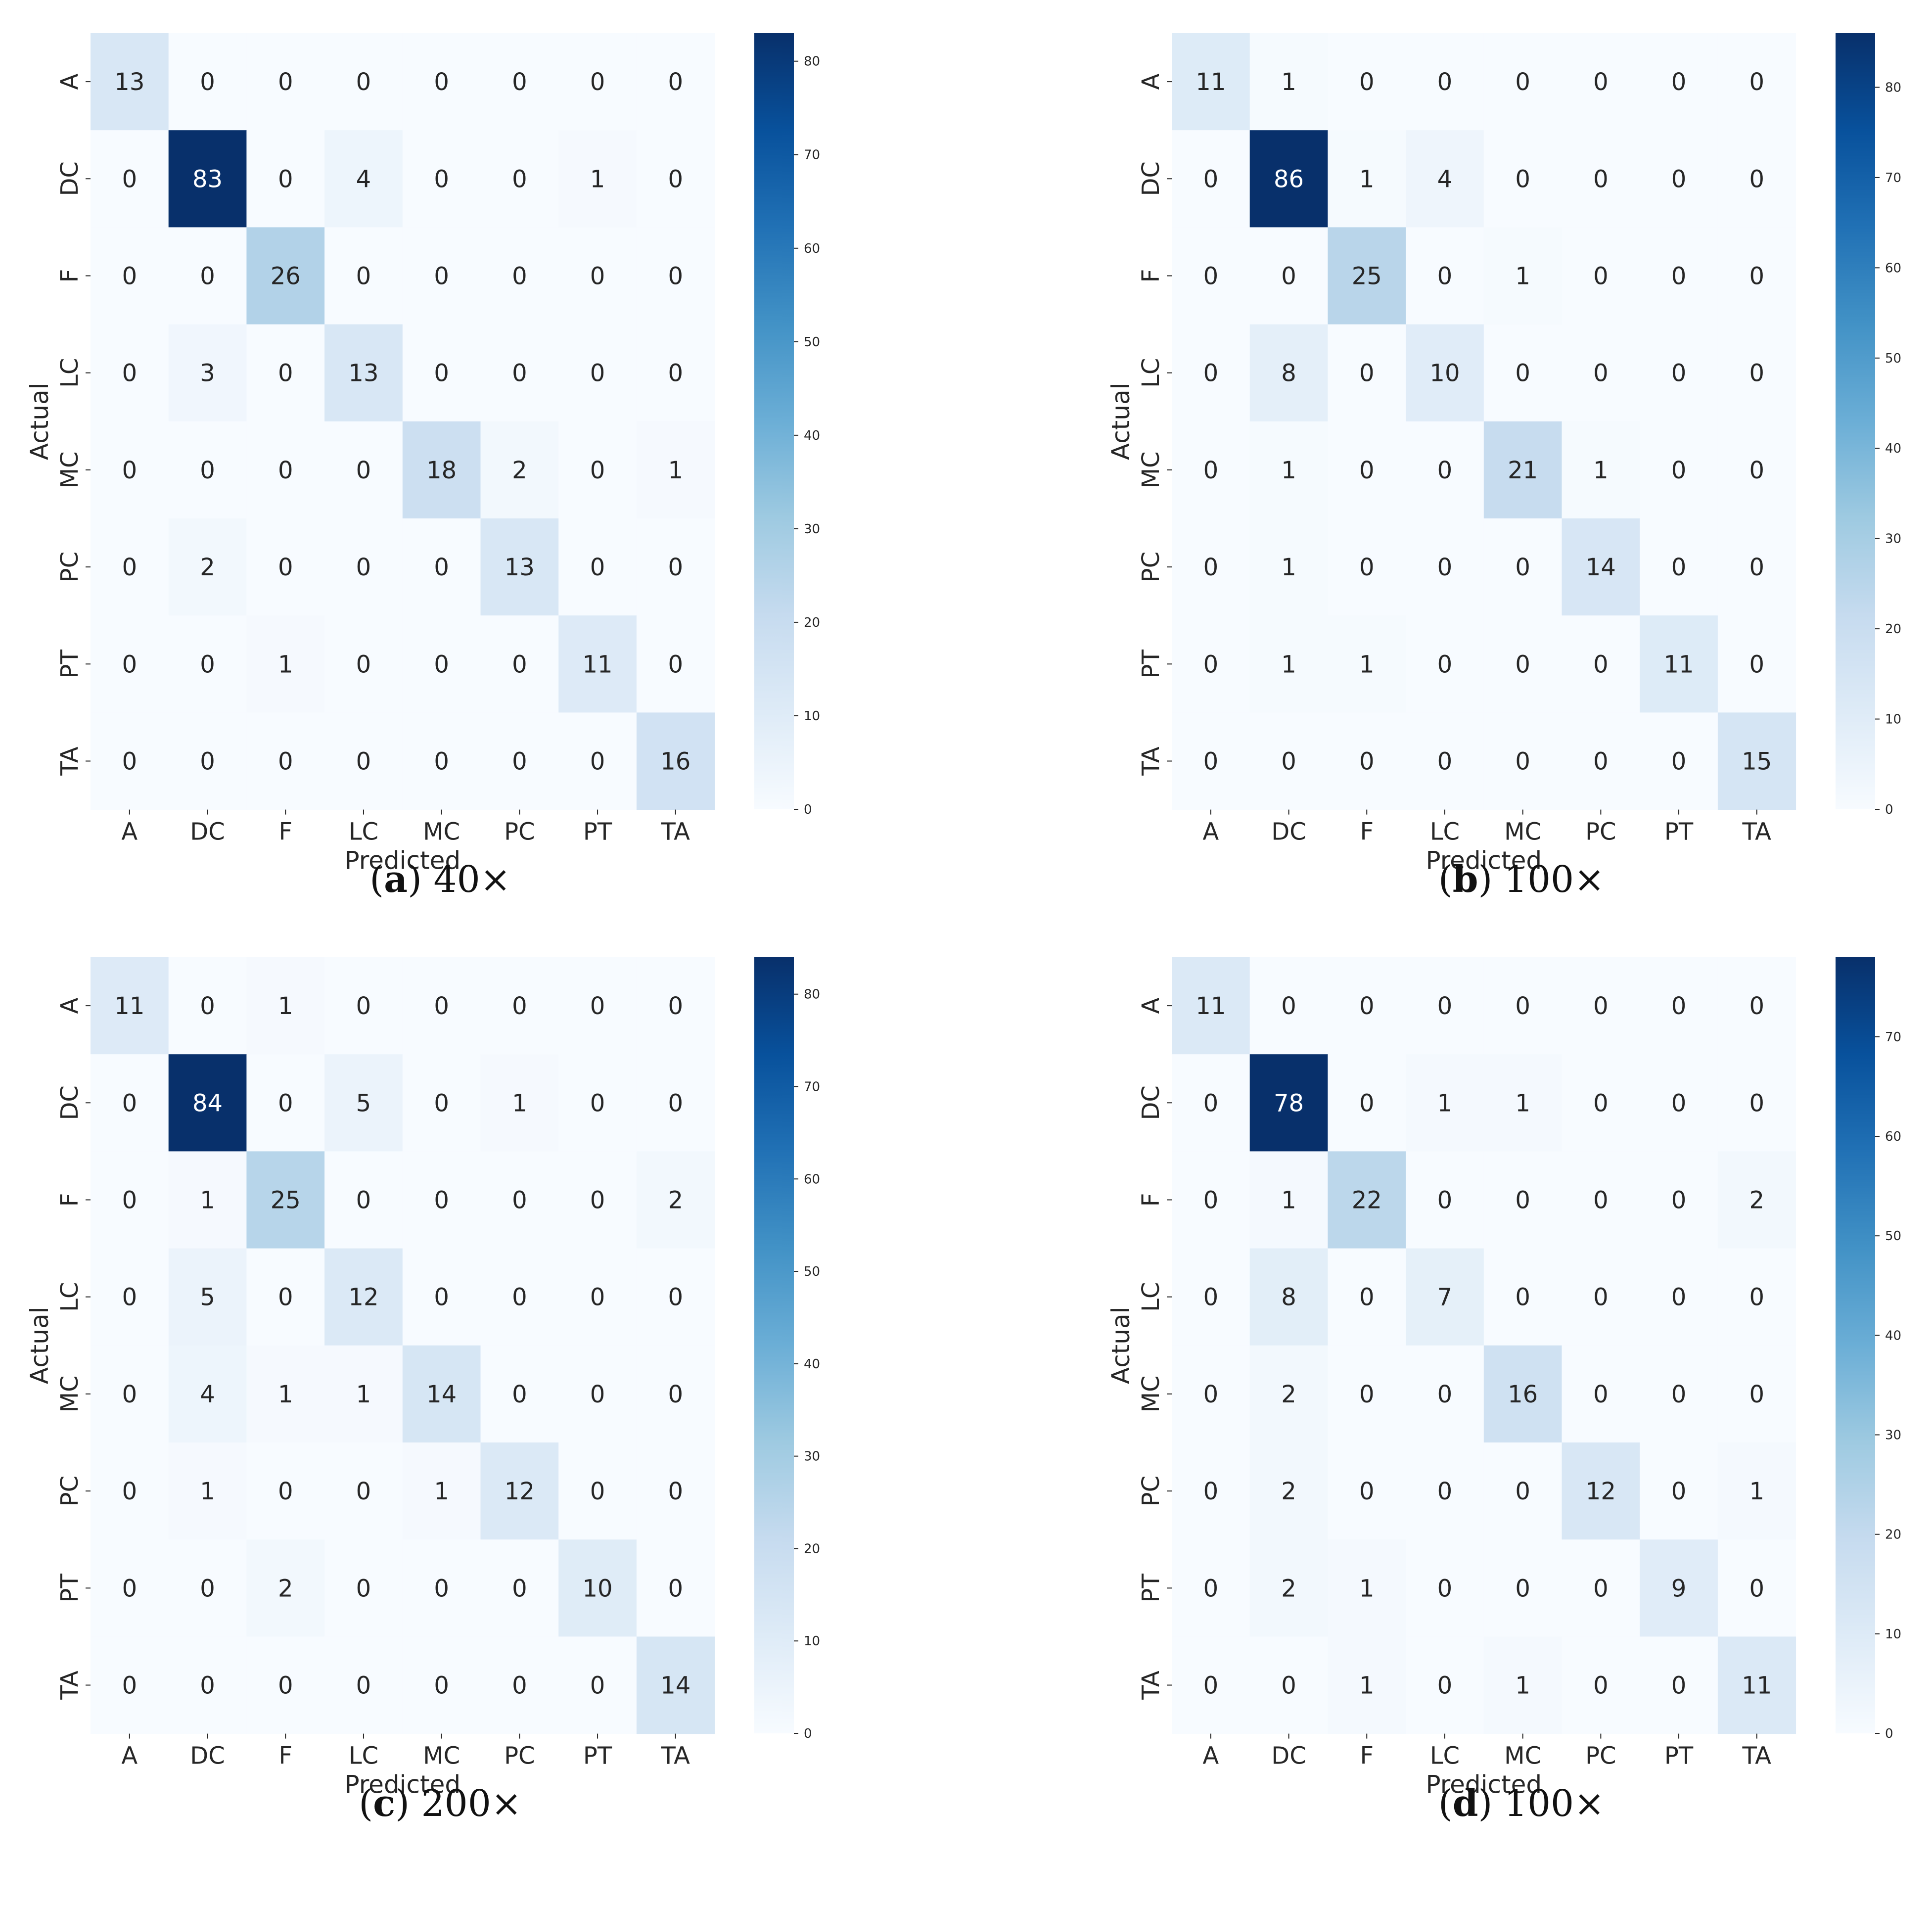 This screenshot has width=1932, height=1905. Describe the element at coordinates (812, 1271) in the screenshot. I see `colorbar-tick-label: 50` at that location.